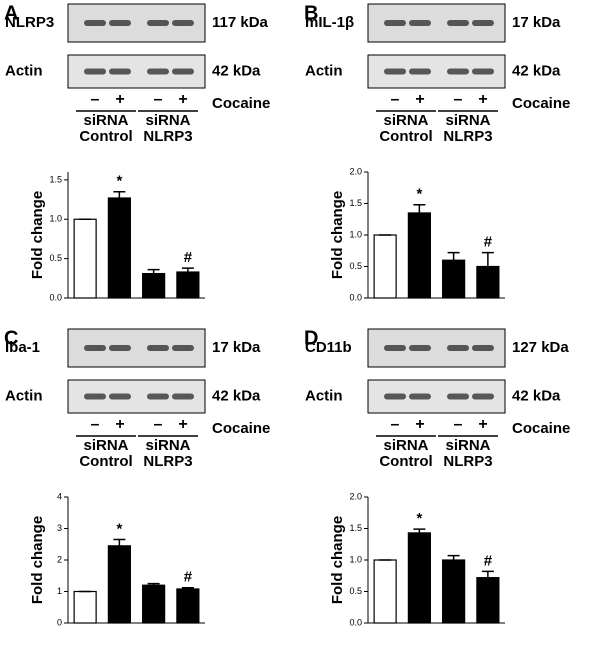  I want to click on blot-label: CD11b, so click(328, 347).